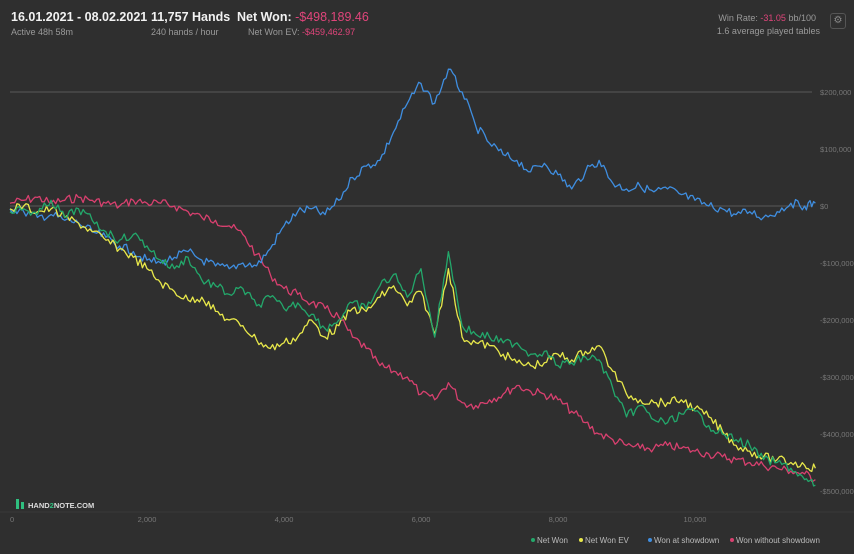 The image size is (854, 554). Describe the element at coordinates (835, 92) in the screenshot. I see `y-tick-label: $200,000` at that location.